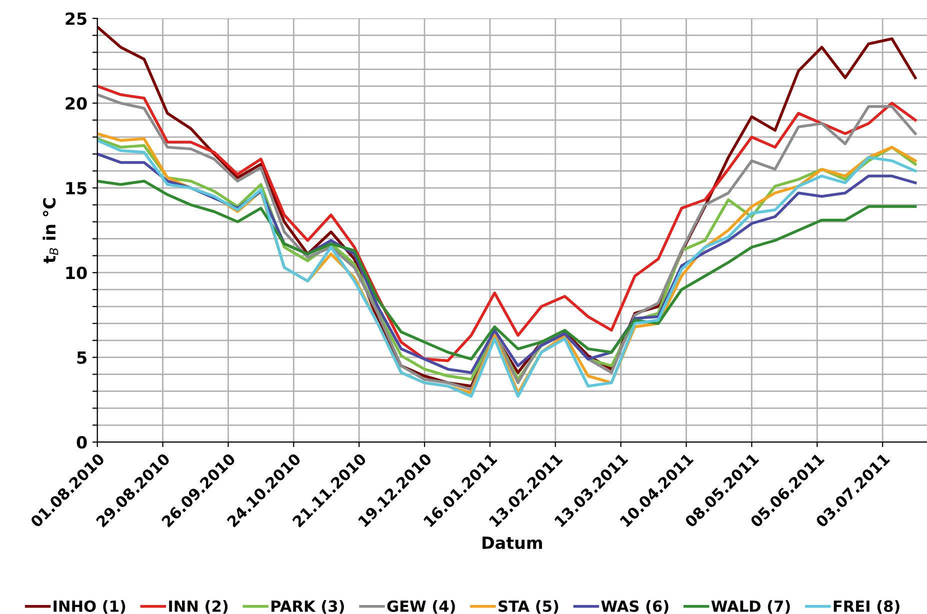 The height and width of the screenshot is (614, 927). Describe the element at coordinates (76, 273) in the screenshot. I see `y-tick-label: 10` at that location.